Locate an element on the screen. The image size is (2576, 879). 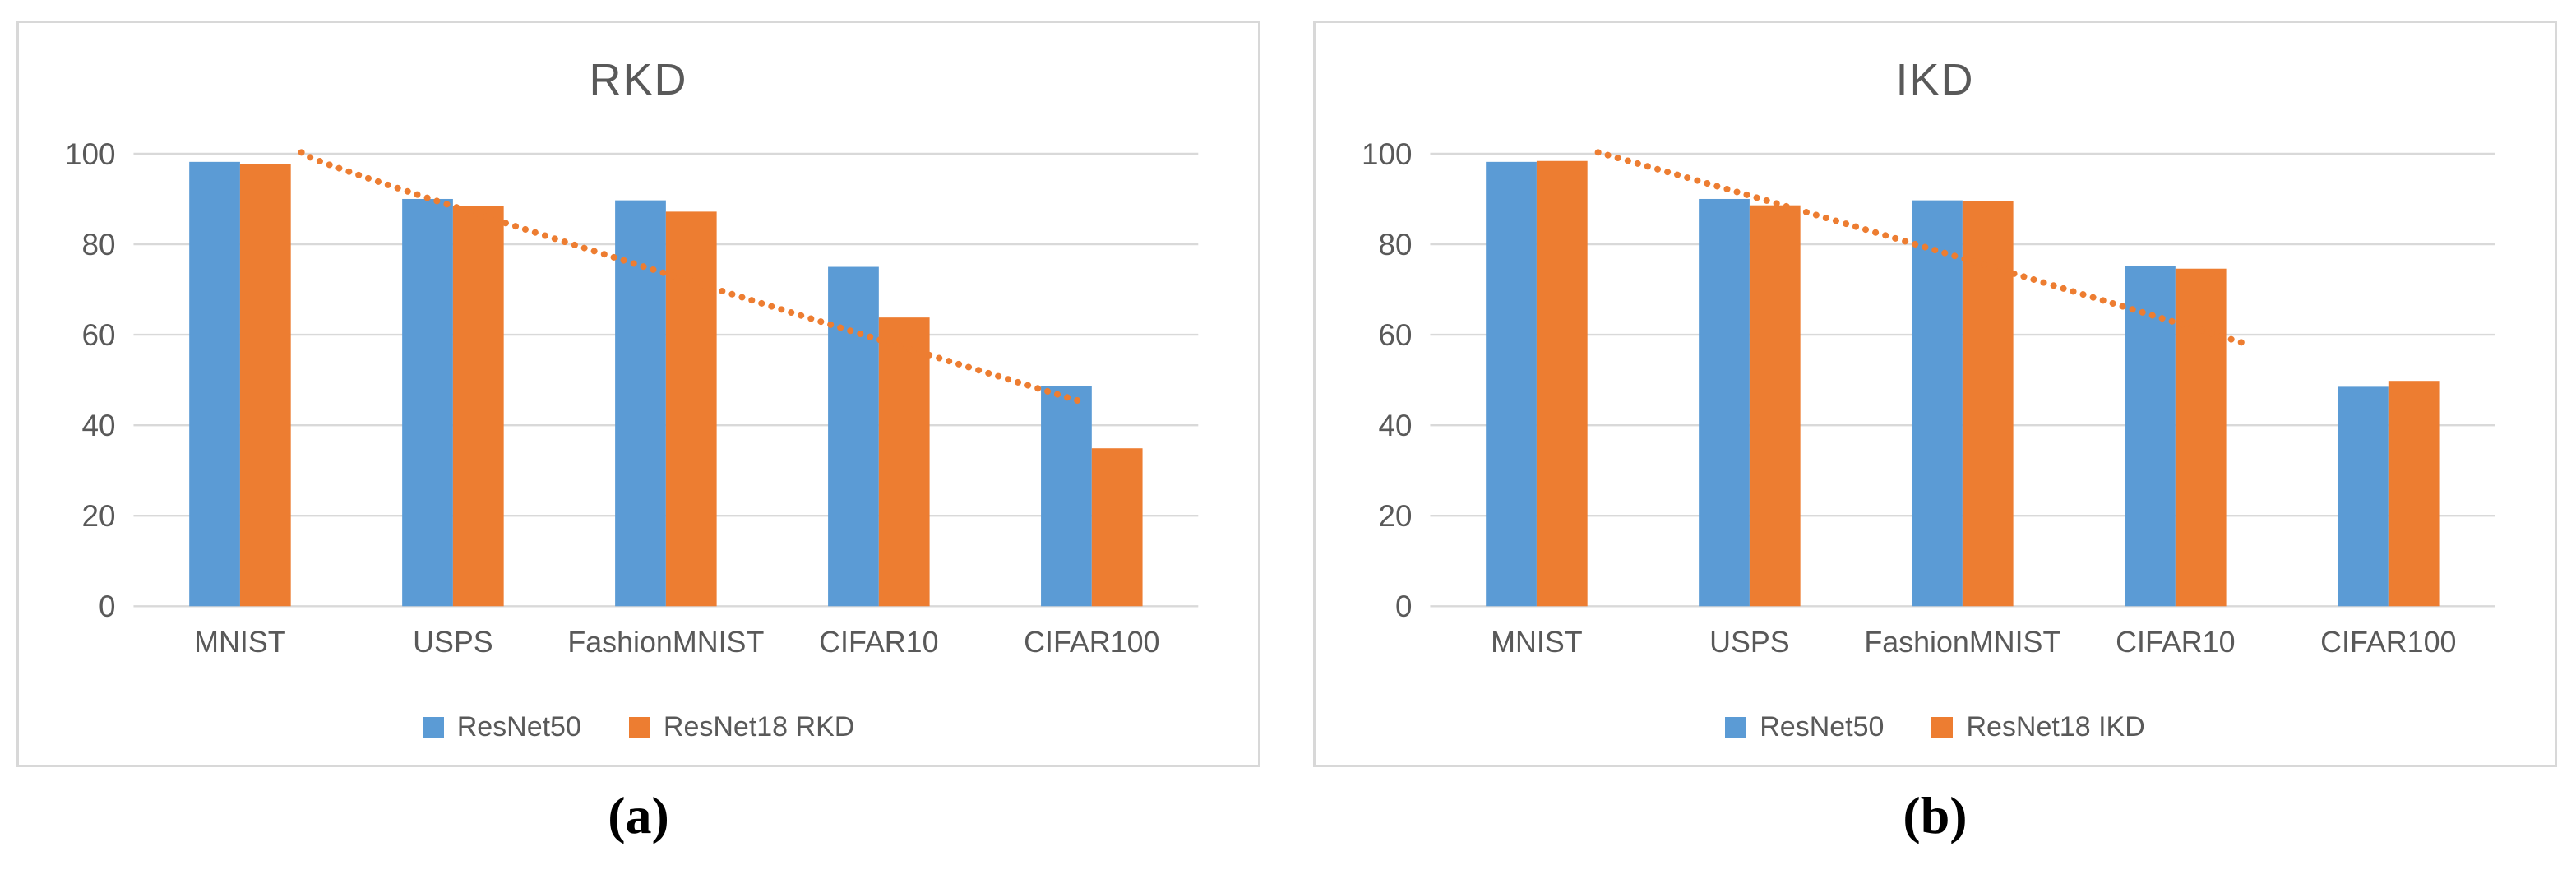
bar-resnet18-ikd-cifar100 is located at coordinates (2414, 494).